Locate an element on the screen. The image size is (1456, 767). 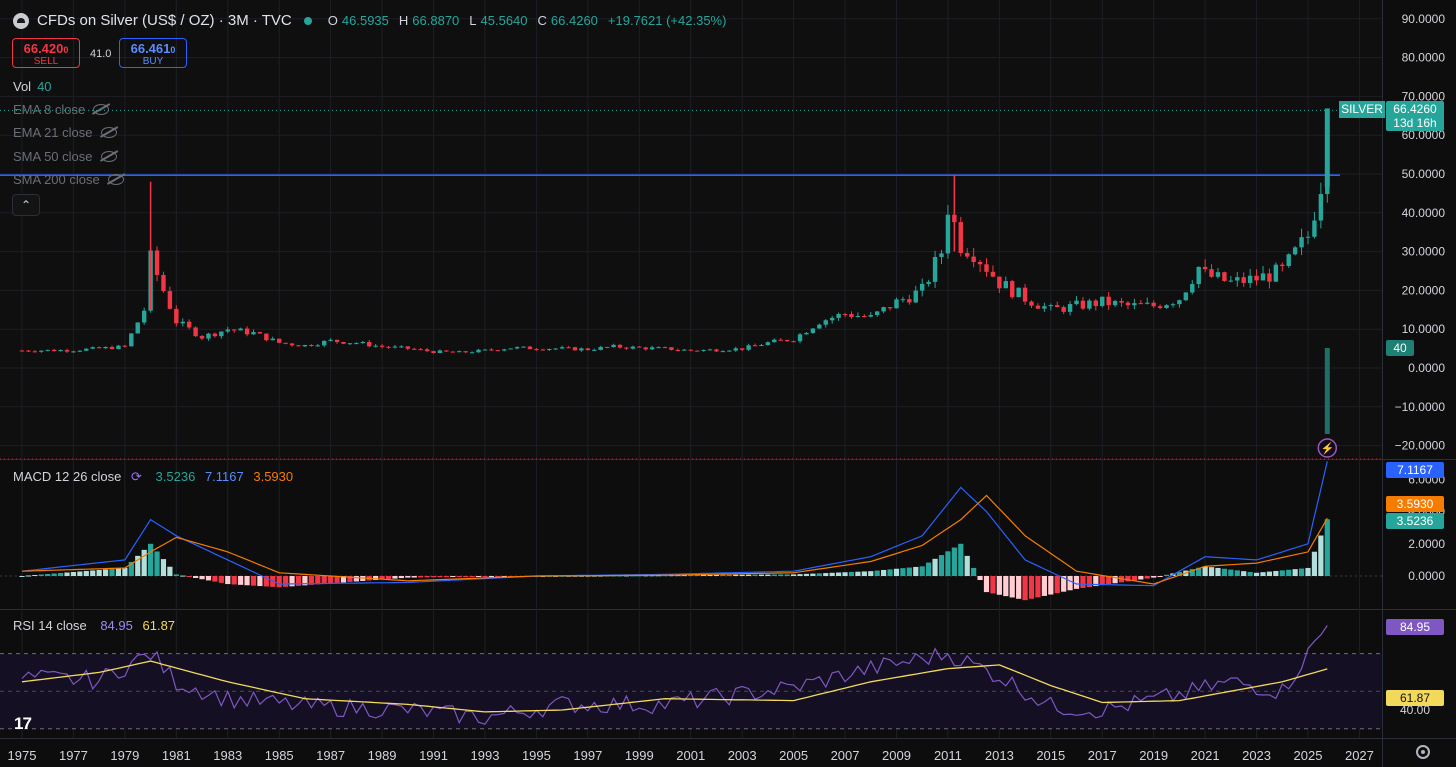
open-label: O is located at coordinates (332, 20).